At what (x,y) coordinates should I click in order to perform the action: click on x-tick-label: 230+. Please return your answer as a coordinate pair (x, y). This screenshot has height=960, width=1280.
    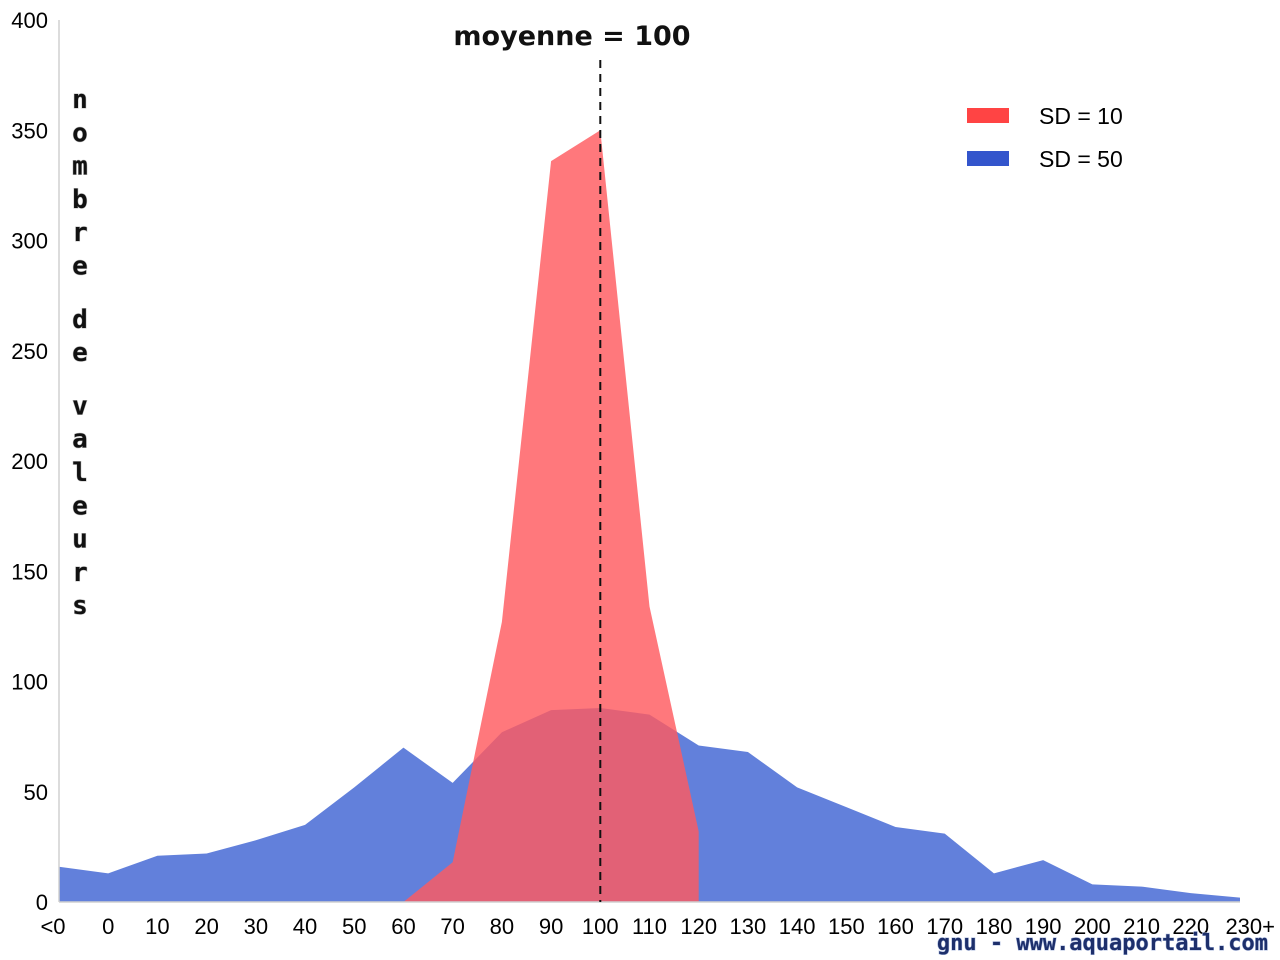
    Looking at the image, I should click on (1250, 926).